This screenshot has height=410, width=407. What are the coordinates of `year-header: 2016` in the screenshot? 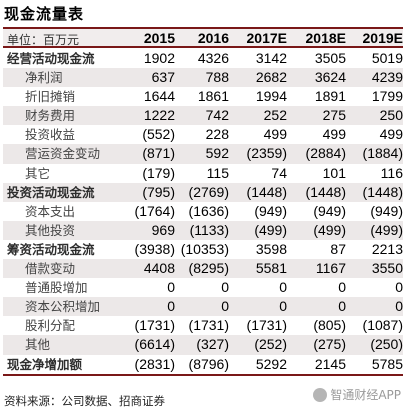 It's located at (213, 38).